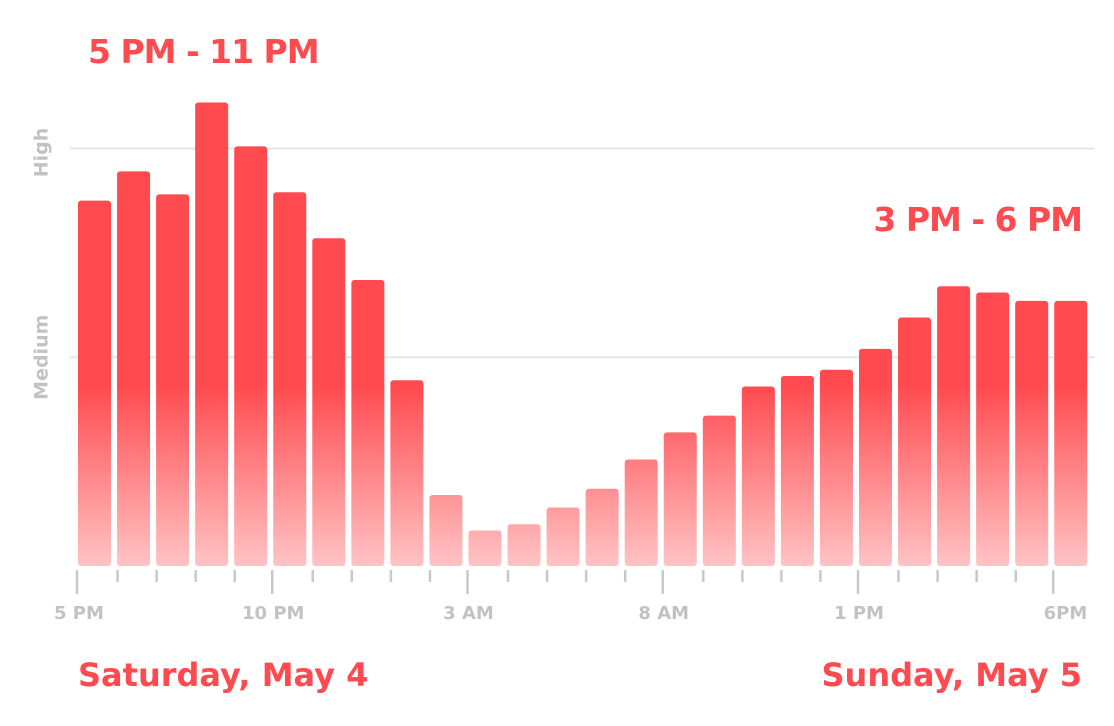 This screenshot has height=726, width=1114. I want to click on day-label-saturday: Saturday, May 4, so click(223, 675).